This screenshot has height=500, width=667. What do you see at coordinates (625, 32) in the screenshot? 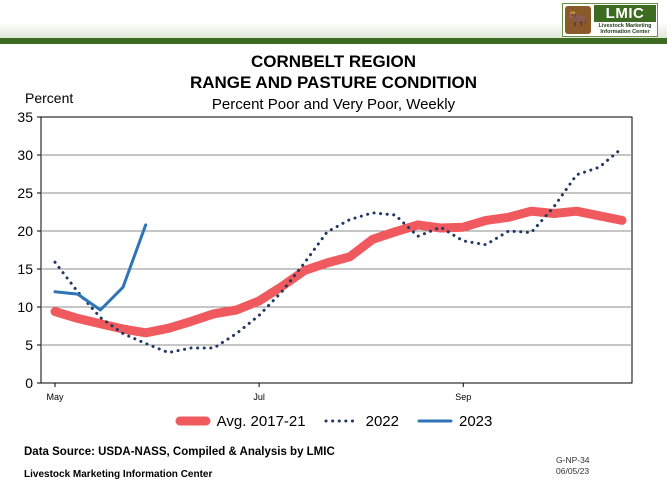
I see `logo-subtitle-line2: Information Center` at bounding box center [625, 32].